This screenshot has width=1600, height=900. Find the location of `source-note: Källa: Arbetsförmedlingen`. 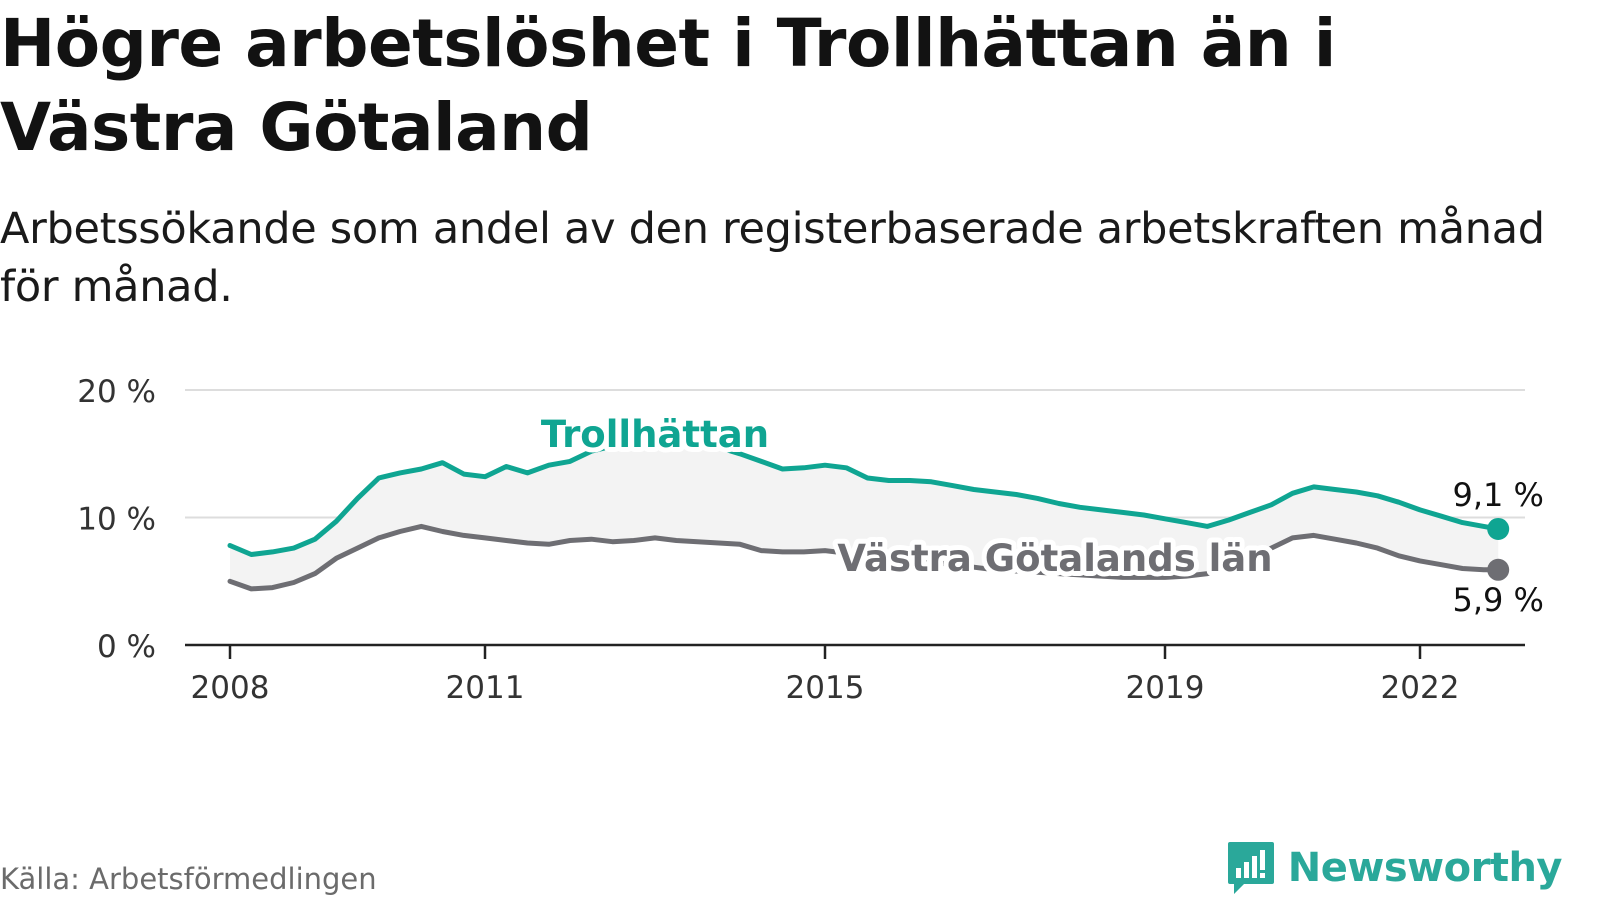

source-note: Källa: Arbetsförmedlingen is located at coordinates (188, 879).